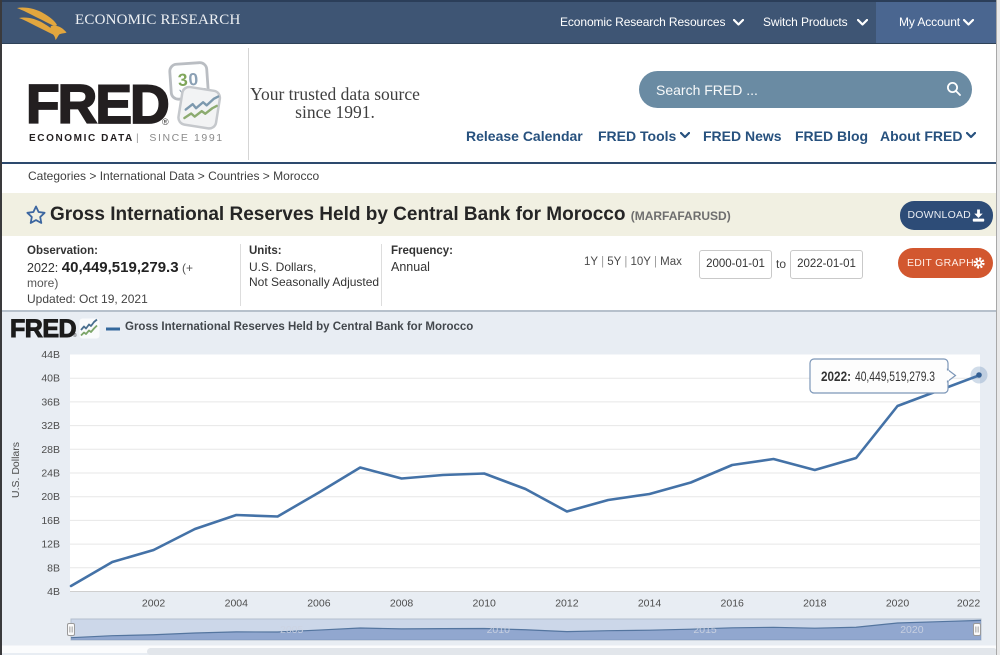 This screenshot has width=1000, height=655. What do you see at coordinates (50, 426) in the screenshot?
I see `svg-text: 32B` at bounding box center [50, 426].